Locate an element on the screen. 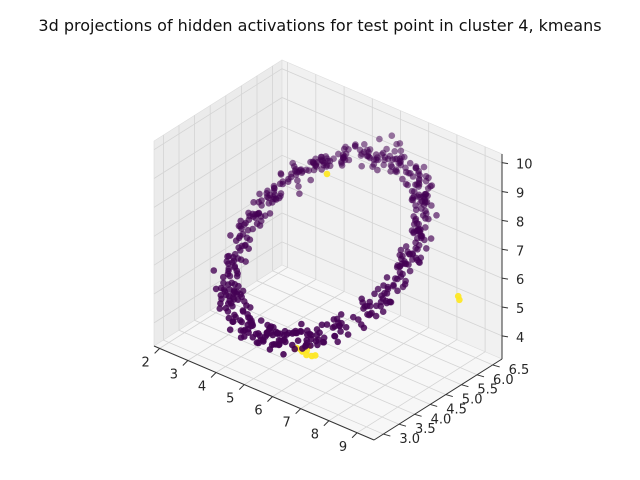  z-tick-label: 5 is located at coordinates (520, 309).